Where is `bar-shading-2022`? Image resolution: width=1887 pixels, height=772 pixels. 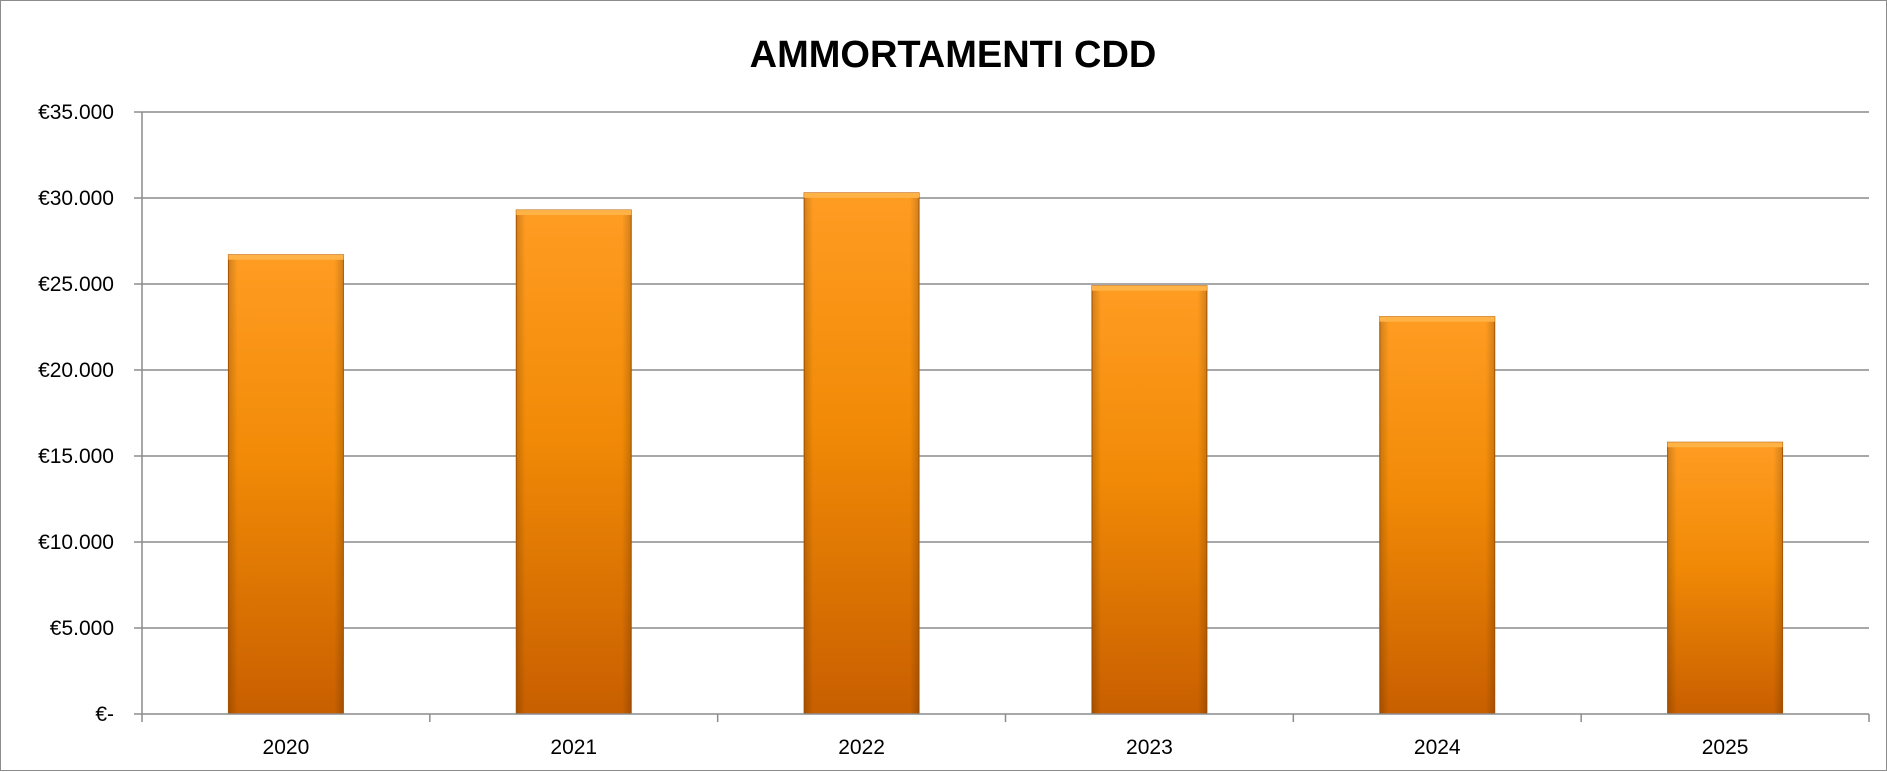
bar-shading-2022 is located at coordinates (862, 453).